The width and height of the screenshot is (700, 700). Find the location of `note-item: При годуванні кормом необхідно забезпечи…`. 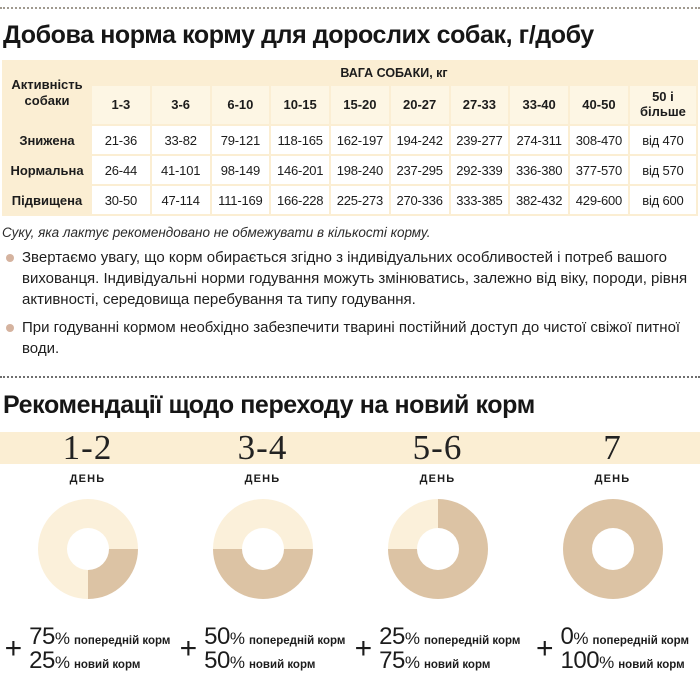

note-item: При годуванні кормом необхідно забезпечи… is located at coordinates (350, 338).